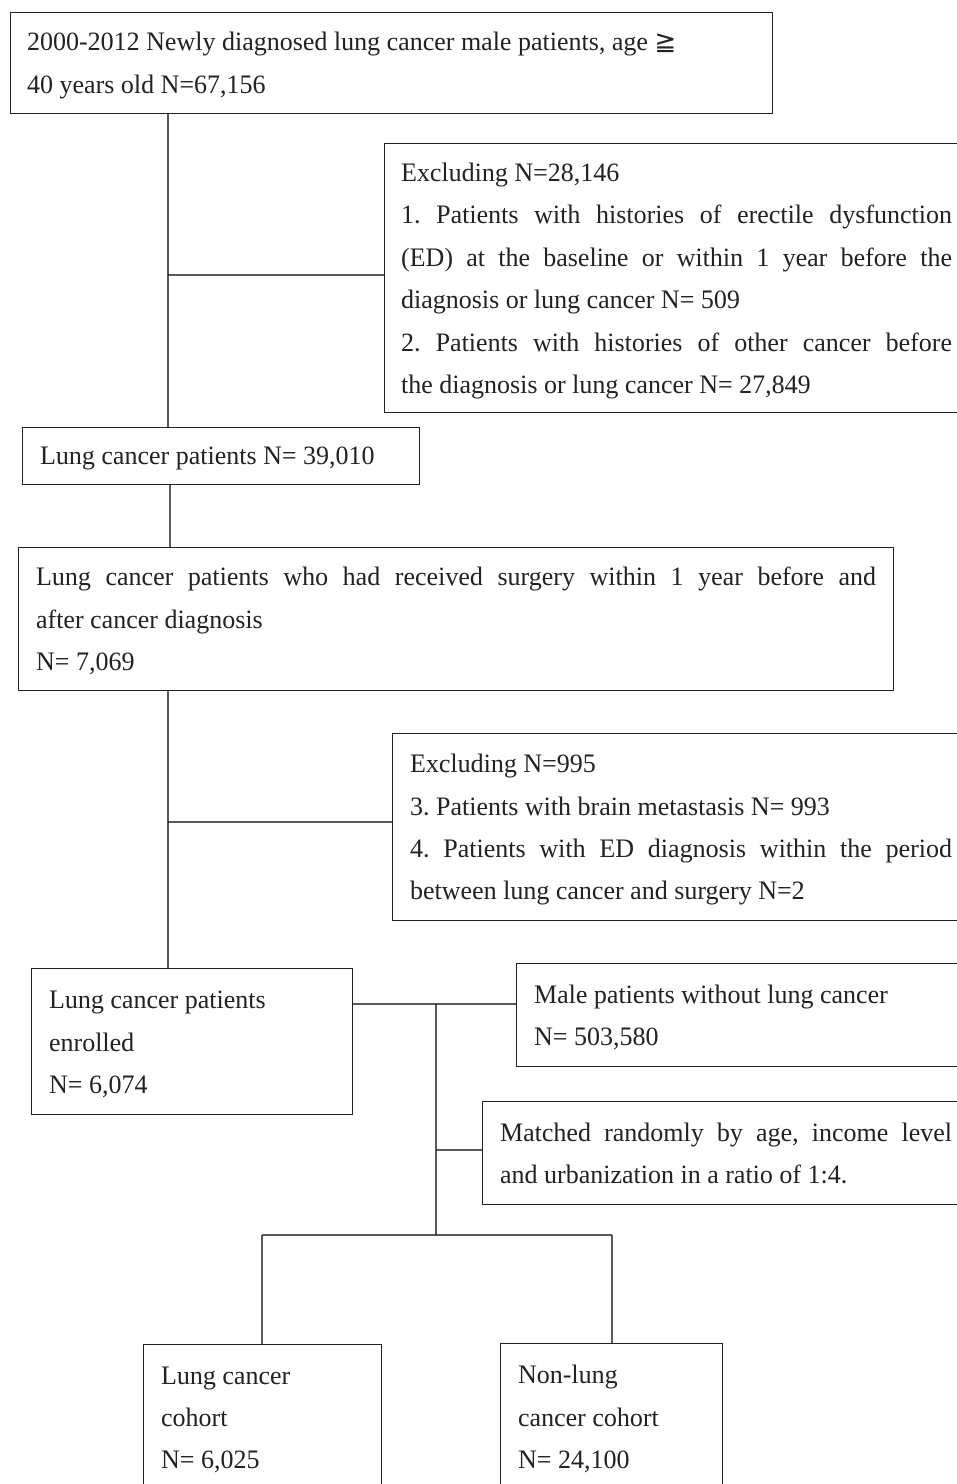 This screenshot has height=1484, width=957. What do you see at coordinates (620, 806) in the screenshot?
I see `node-text: 3. Patients with brain metastasis N= 993` at bounding box center [620, 806].